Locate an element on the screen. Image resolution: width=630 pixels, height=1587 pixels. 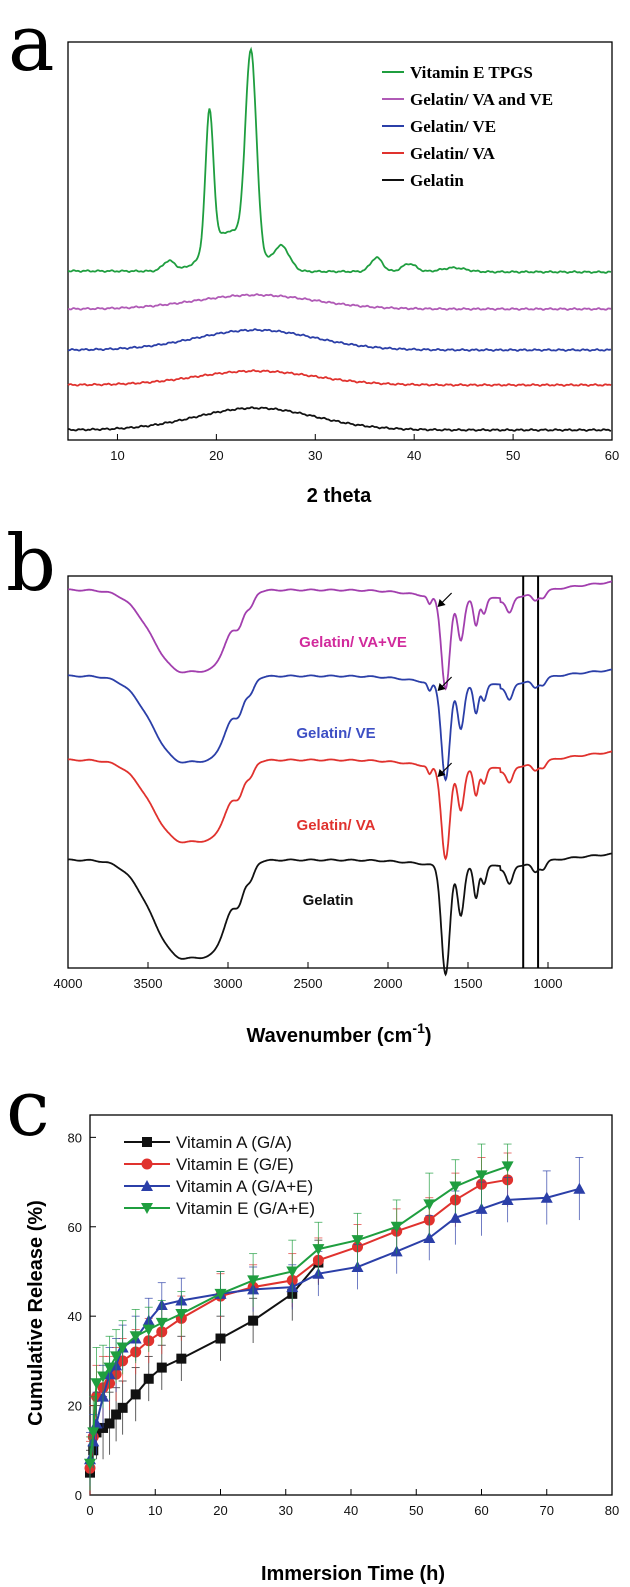
xrd-x-tick-label: 20 is located at coordinates (216, 455).